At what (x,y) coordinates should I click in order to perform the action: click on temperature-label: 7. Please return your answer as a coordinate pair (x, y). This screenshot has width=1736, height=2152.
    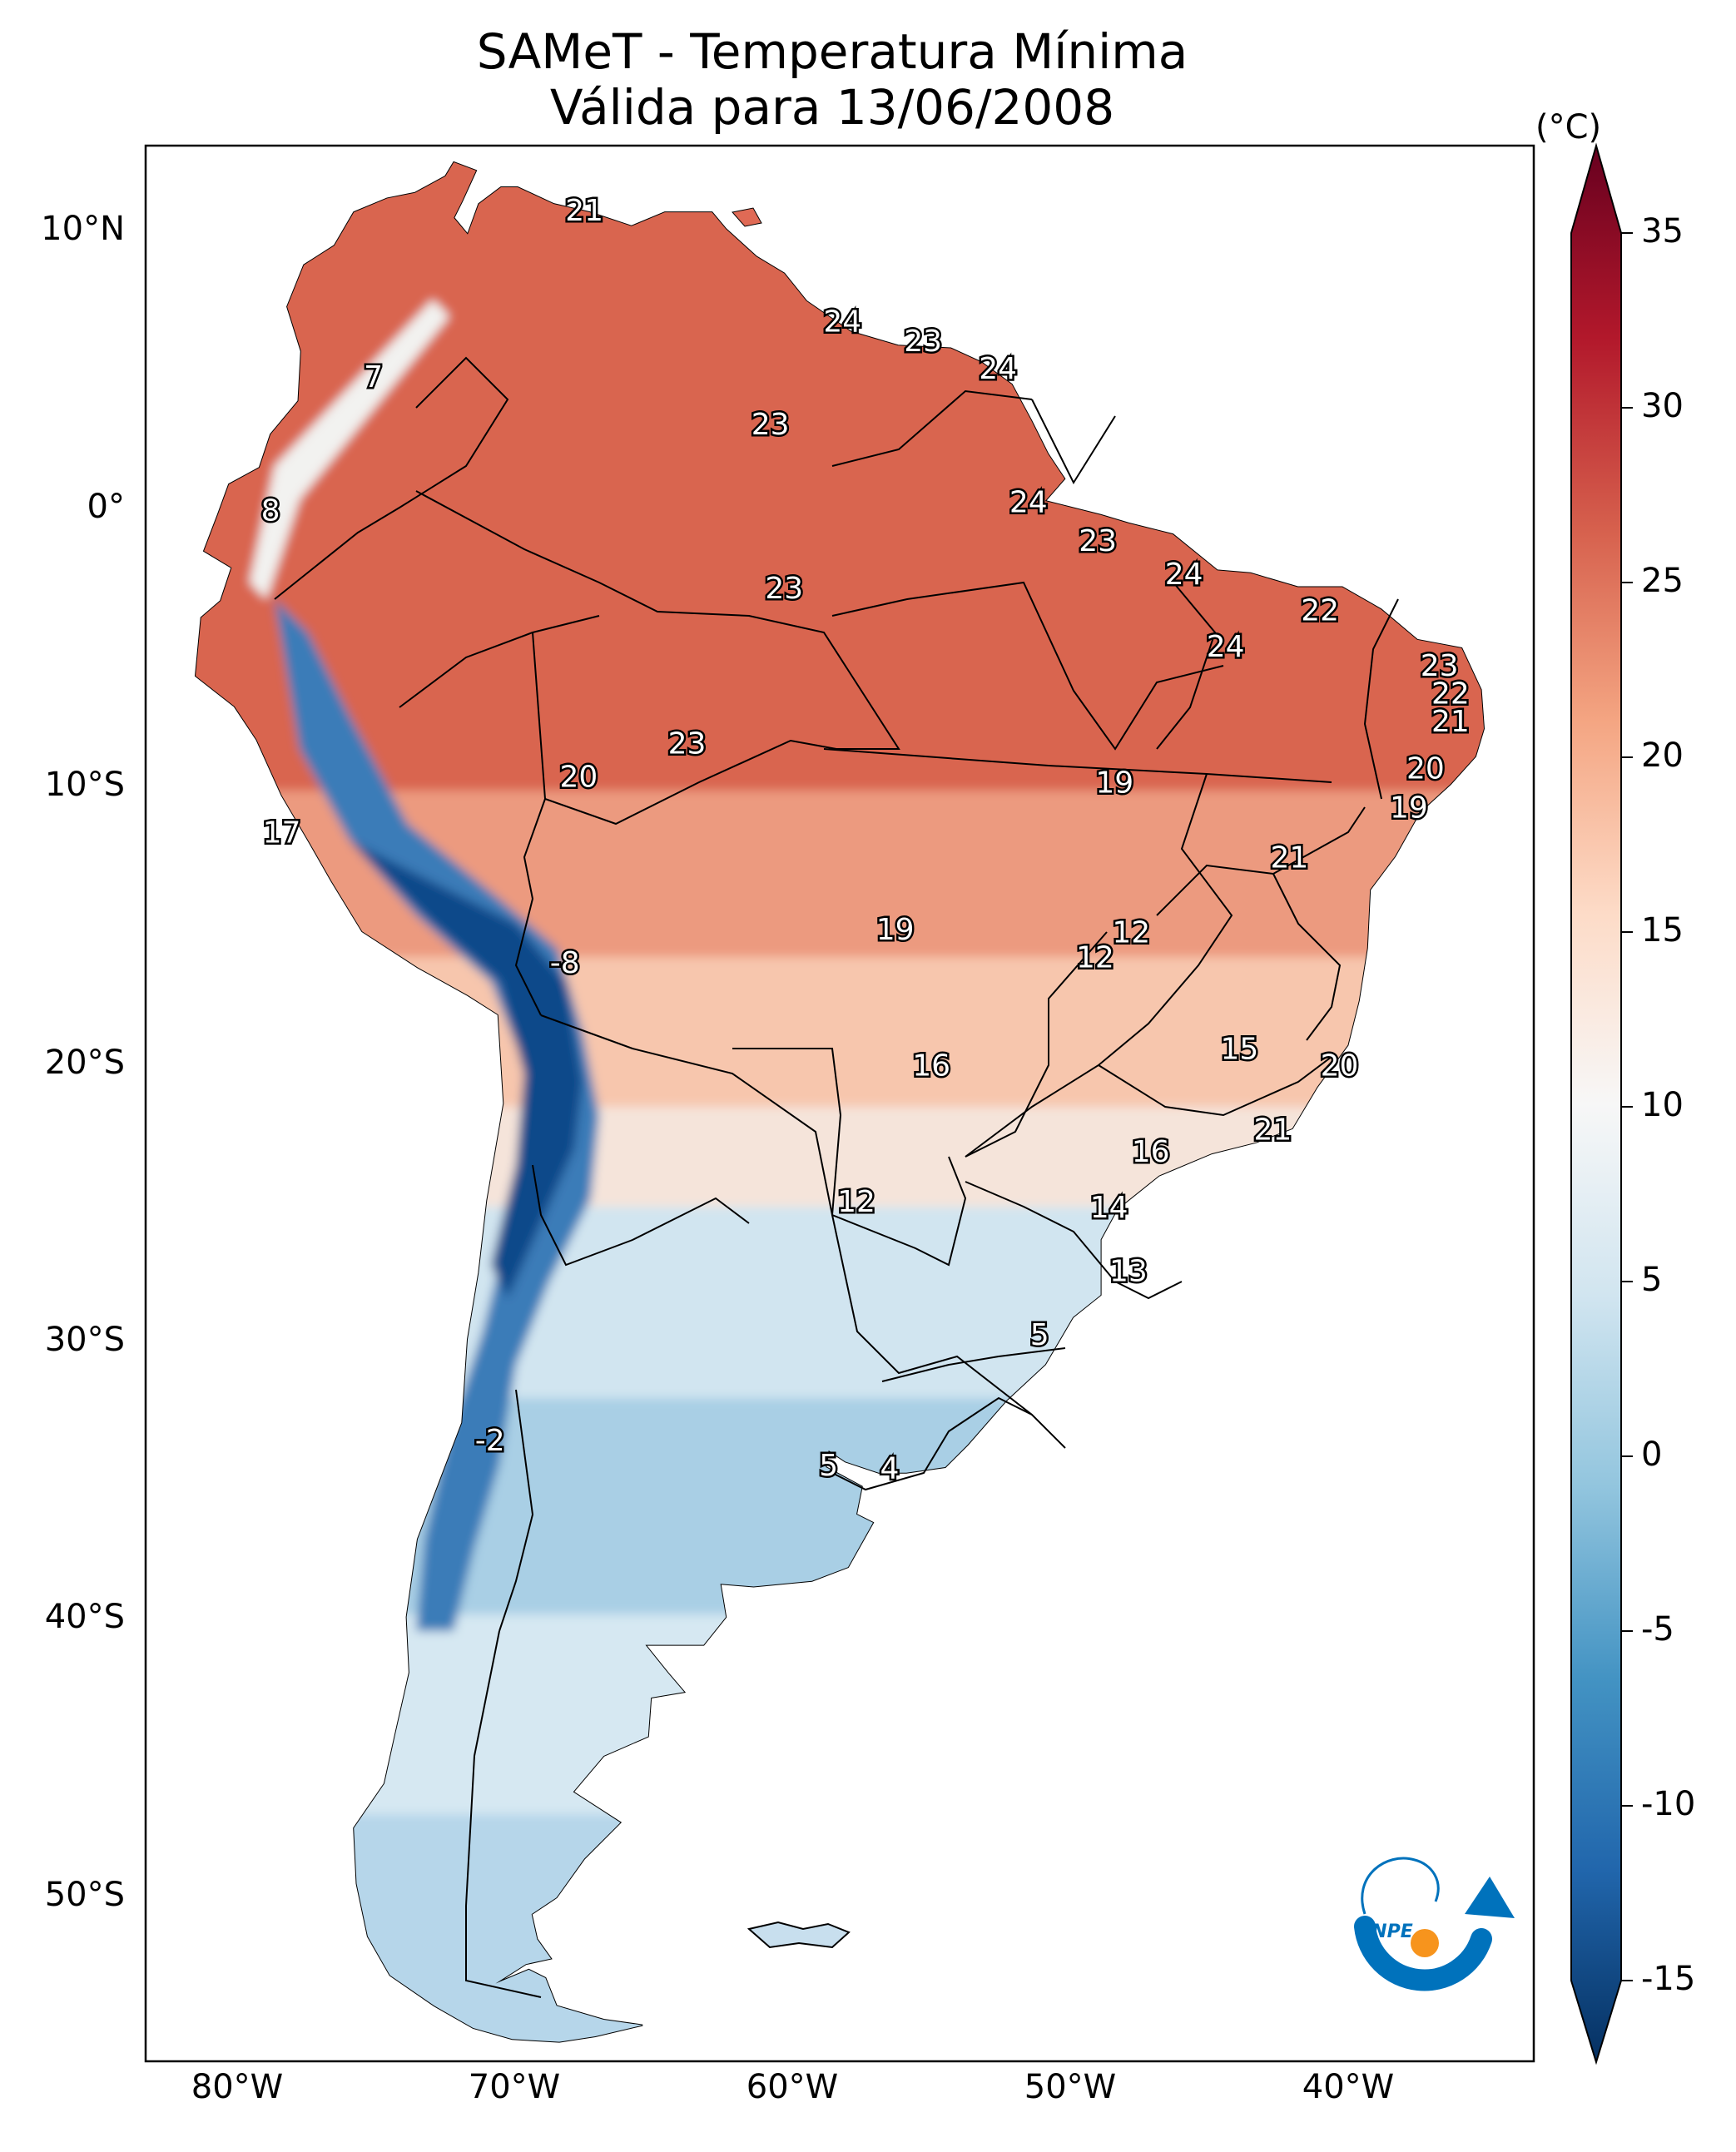
    Looking at the image, I should click on (373, 377).